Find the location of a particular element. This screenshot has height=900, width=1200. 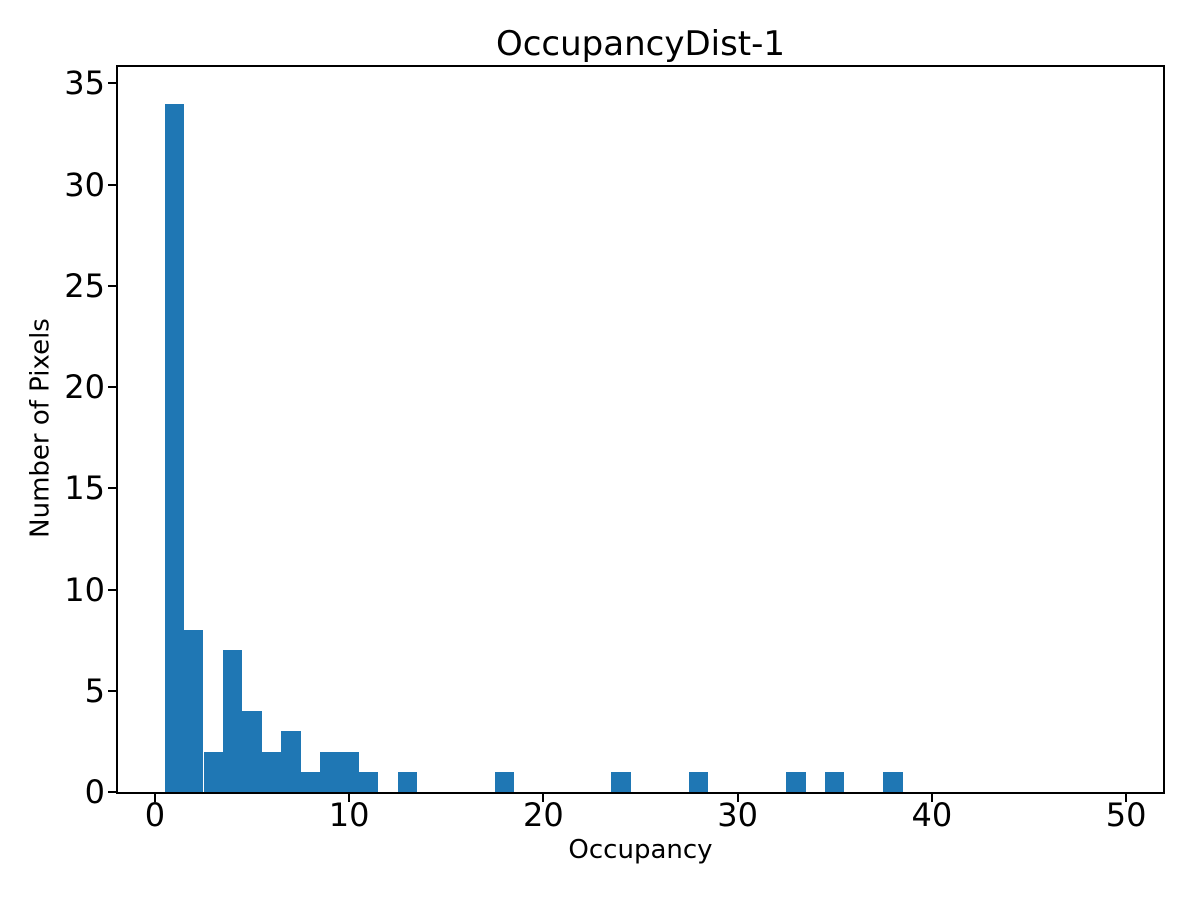

x-tick-label: 0 is located at coordinates (155, 815).